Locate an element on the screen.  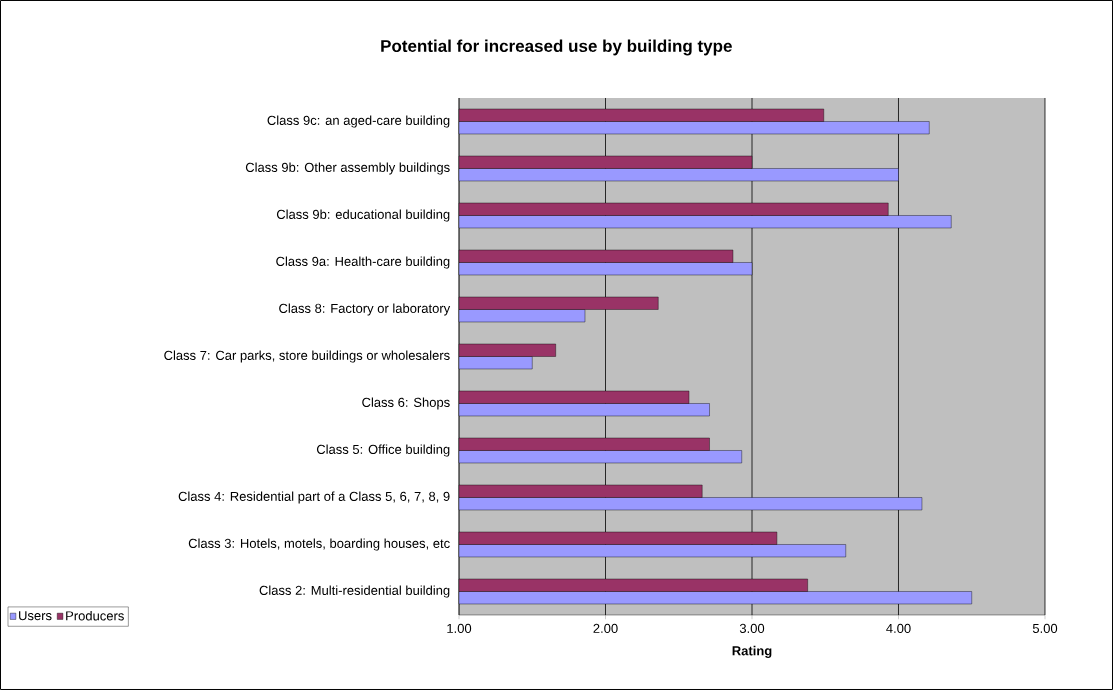
x-tick-label: 1.00 is located at coordinates (459, 628).